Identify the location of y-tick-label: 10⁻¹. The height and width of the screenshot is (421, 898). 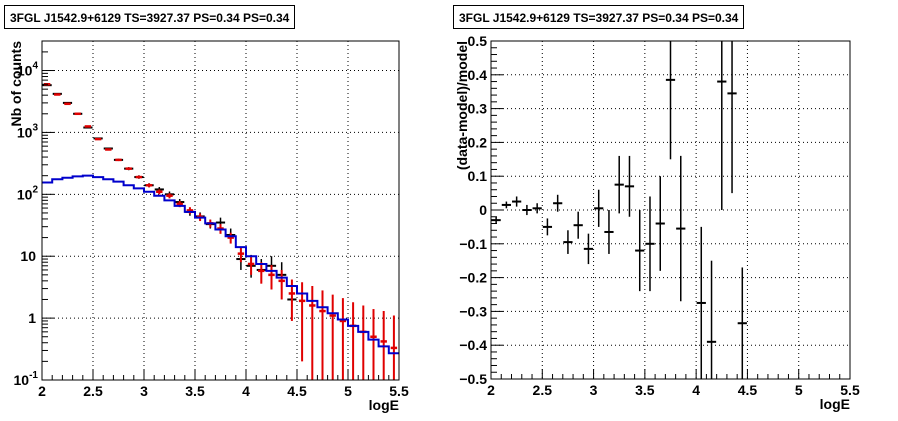
(26, 379).